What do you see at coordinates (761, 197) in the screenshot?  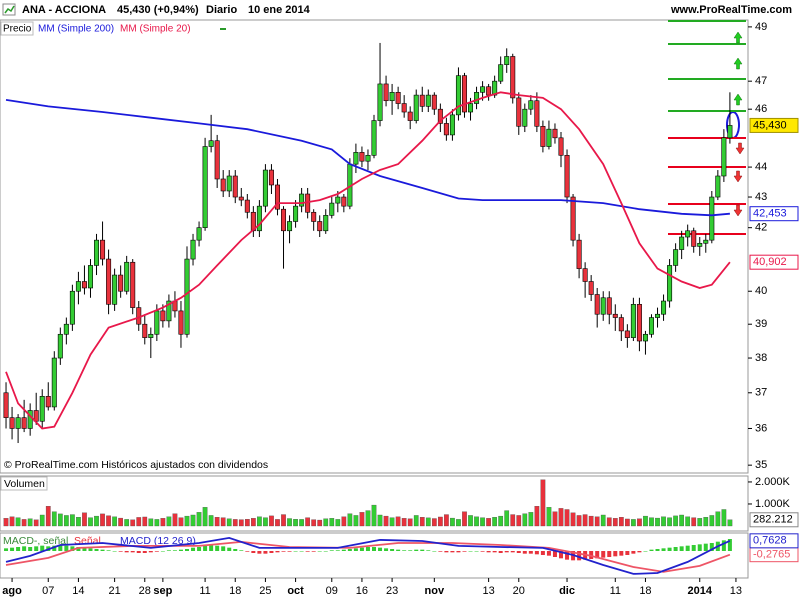 I see `y-tick-label: 43` at bounding box center [761, 197].